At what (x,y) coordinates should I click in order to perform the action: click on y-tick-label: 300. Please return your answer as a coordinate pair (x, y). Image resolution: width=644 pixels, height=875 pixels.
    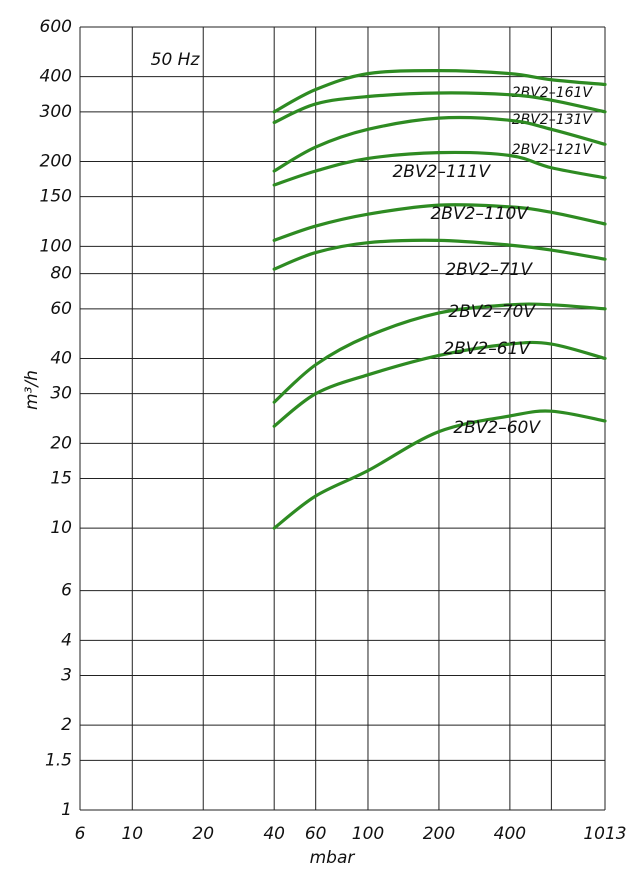
    Looking at the image, I should click on (56, 112).